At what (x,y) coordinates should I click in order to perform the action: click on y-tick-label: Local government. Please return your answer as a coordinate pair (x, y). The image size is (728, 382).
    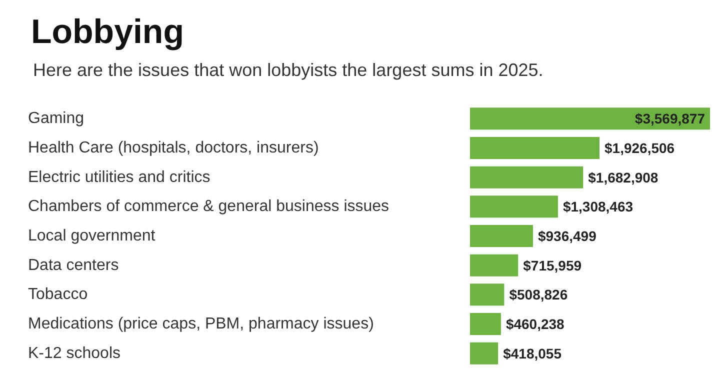
    Looking at the image, I should click on (92, 236).